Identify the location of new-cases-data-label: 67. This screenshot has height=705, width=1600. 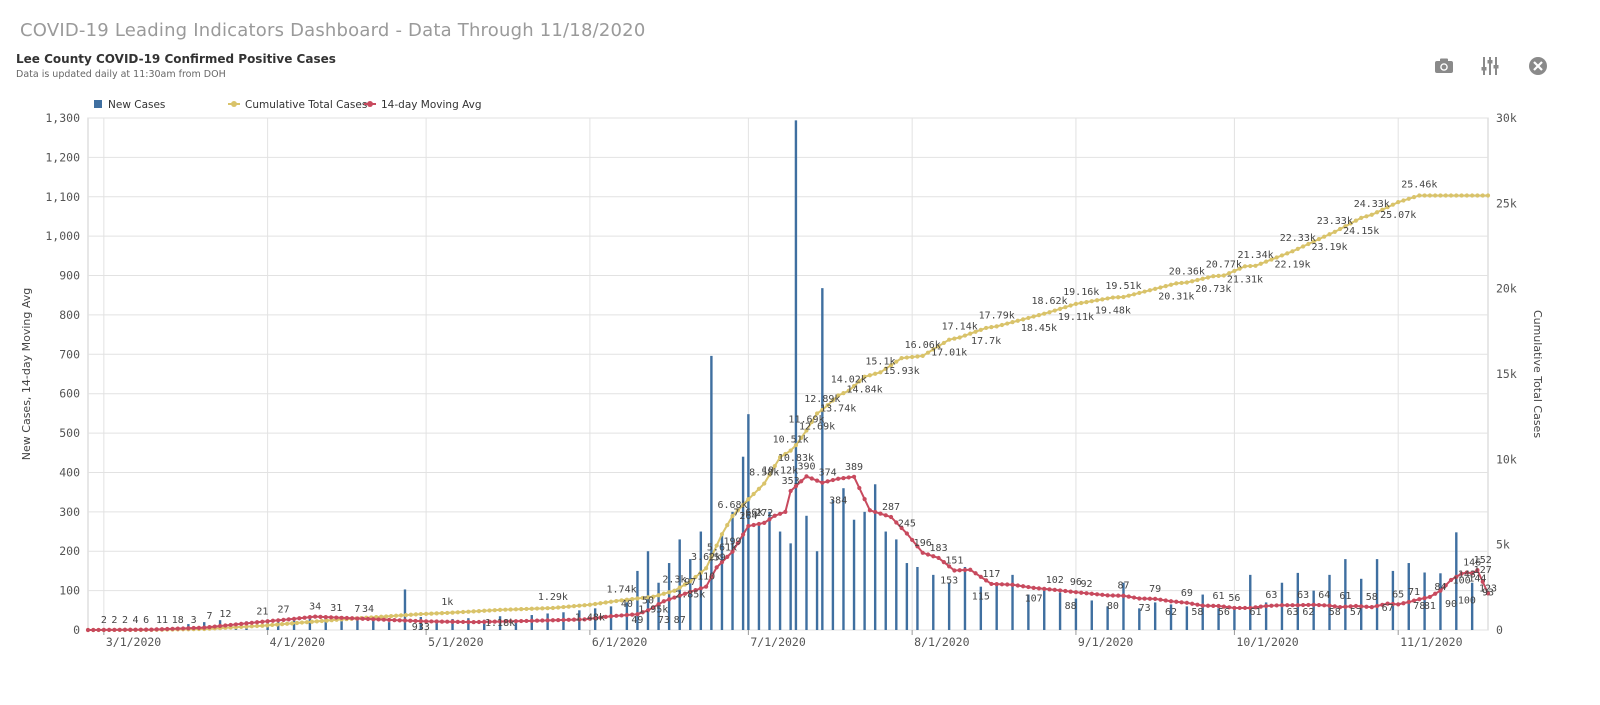
(1388, 608).